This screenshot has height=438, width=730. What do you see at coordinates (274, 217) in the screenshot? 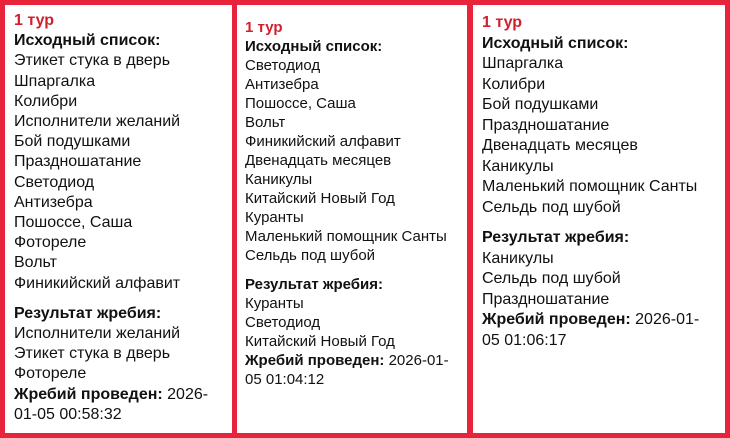
I see `source-list-item: Куранты` at bounding box center [274, 217].